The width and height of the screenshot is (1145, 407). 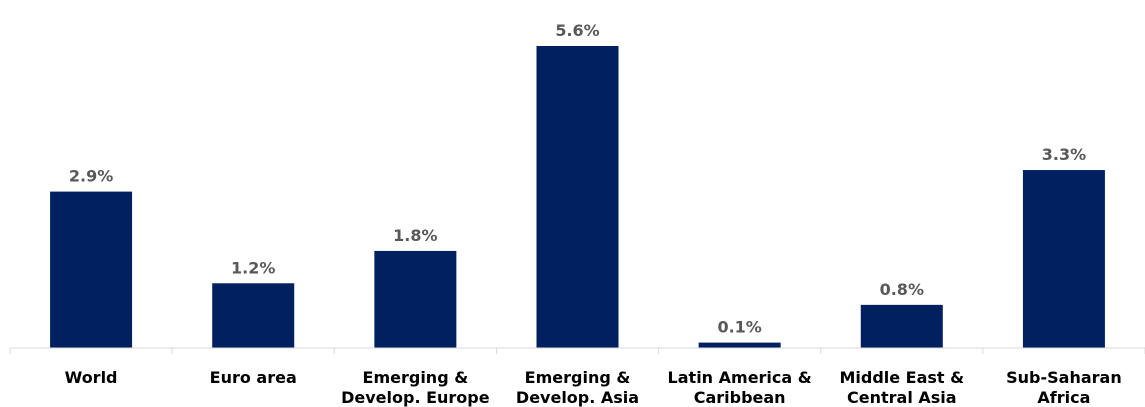 I want to click on category-label: Sub-Saharan, so click(x=1064, y=377).